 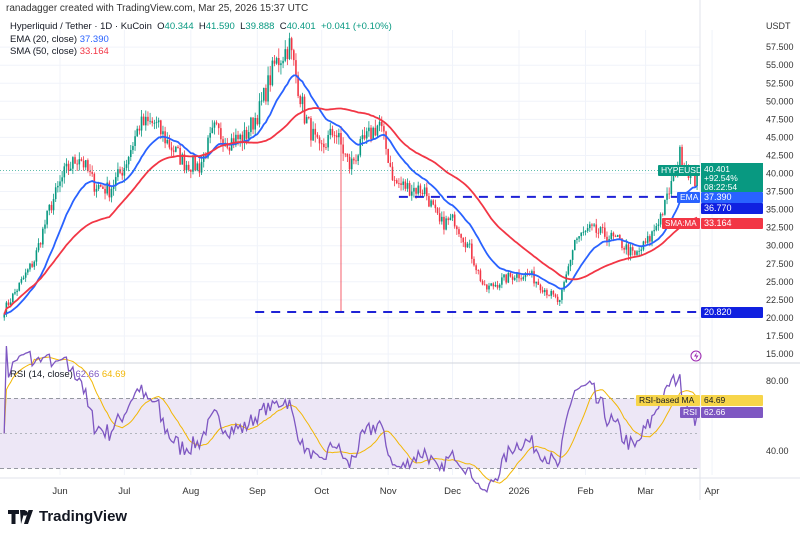 I want to click on tradingview-logo: TradingView, so click(x=67, y=516).